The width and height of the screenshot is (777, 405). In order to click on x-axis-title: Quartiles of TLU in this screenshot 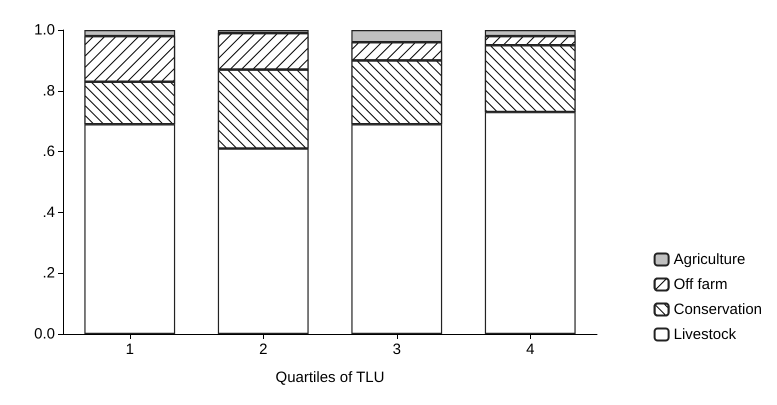, I will do `click(330, 377)`.